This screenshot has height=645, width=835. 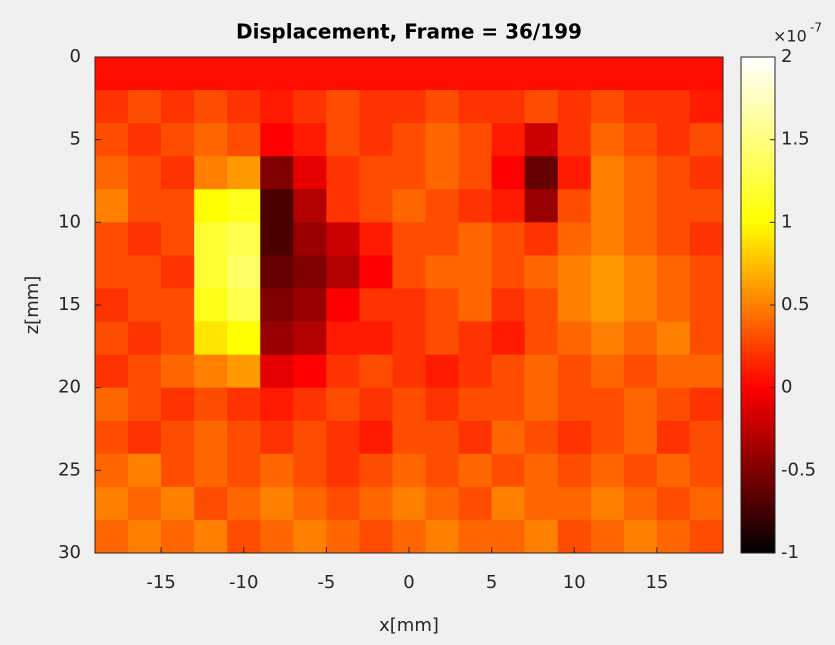 What do you see at coordinates (326, 582) in the screenshot?
I see `x-tick-label: -5` at bounding box center [326, 582].